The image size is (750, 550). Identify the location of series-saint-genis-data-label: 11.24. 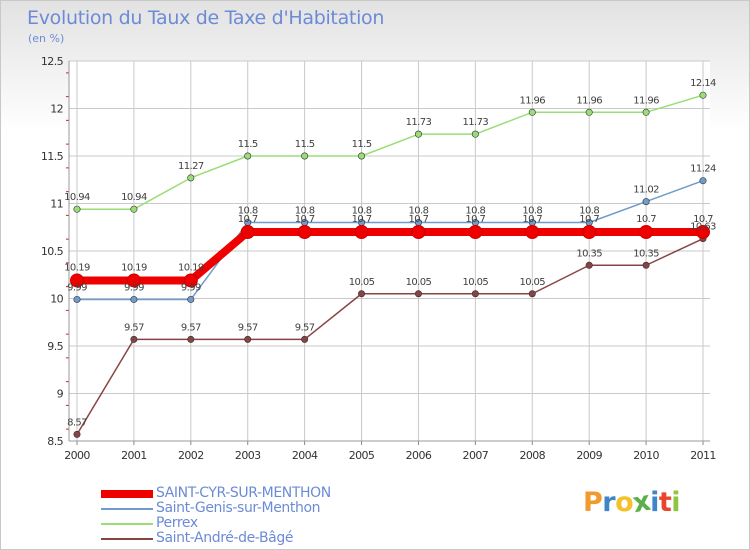
(703, 169).